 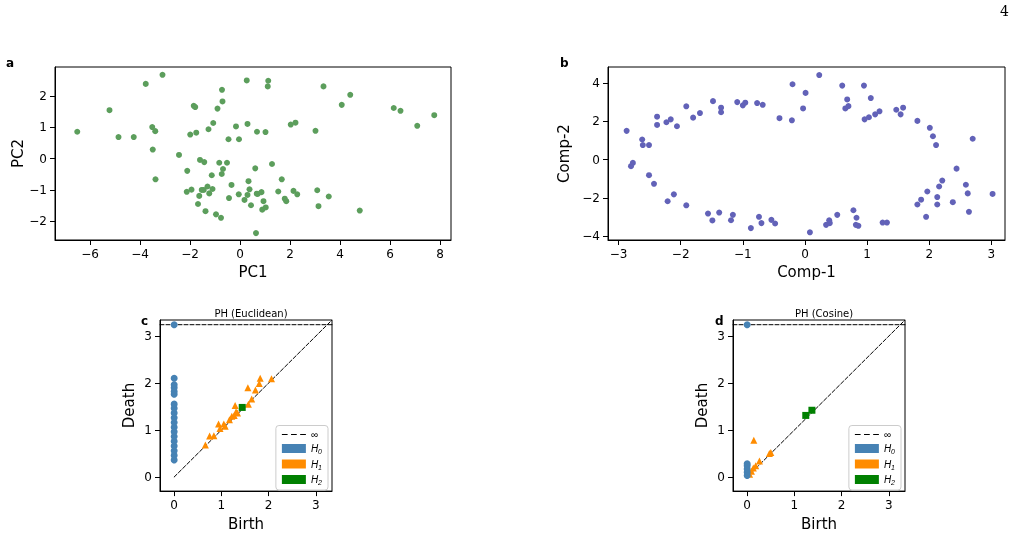 What do you see at coordinates (440, 254) in the screenshot?
I see `x-tick-label: 8` at bounding box center [440, 254].